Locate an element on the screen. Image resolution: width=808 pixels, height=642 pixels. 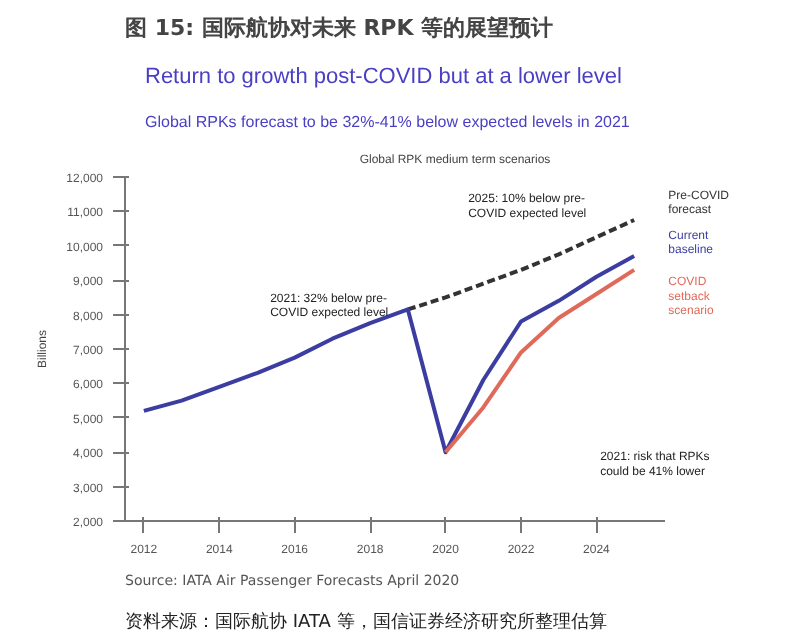
chart-subtitle: Return to growth post-COVID but at a lower level is located at coordinates (383, 77).